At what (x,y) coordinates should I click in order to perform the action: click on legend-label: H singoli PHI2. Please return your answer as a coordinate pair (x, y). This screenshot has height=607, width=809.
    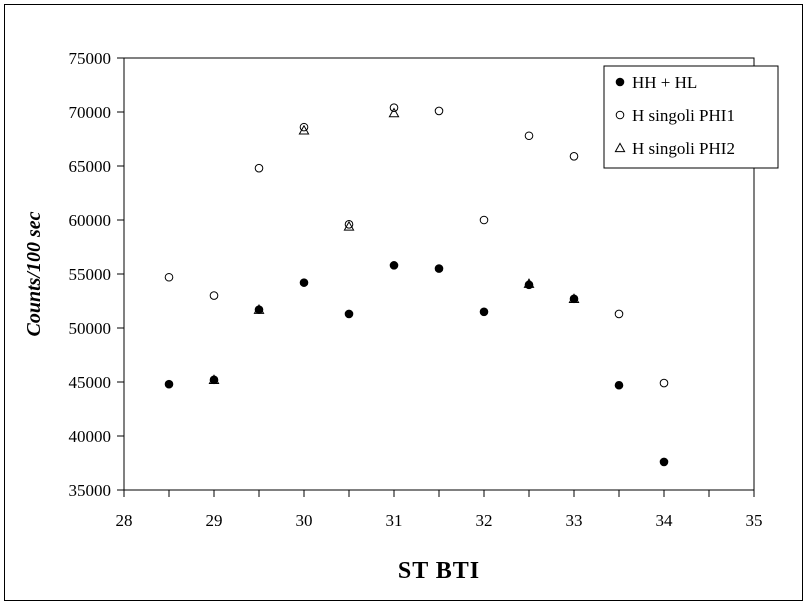
    Looking at the image, I should click on (683, 148).